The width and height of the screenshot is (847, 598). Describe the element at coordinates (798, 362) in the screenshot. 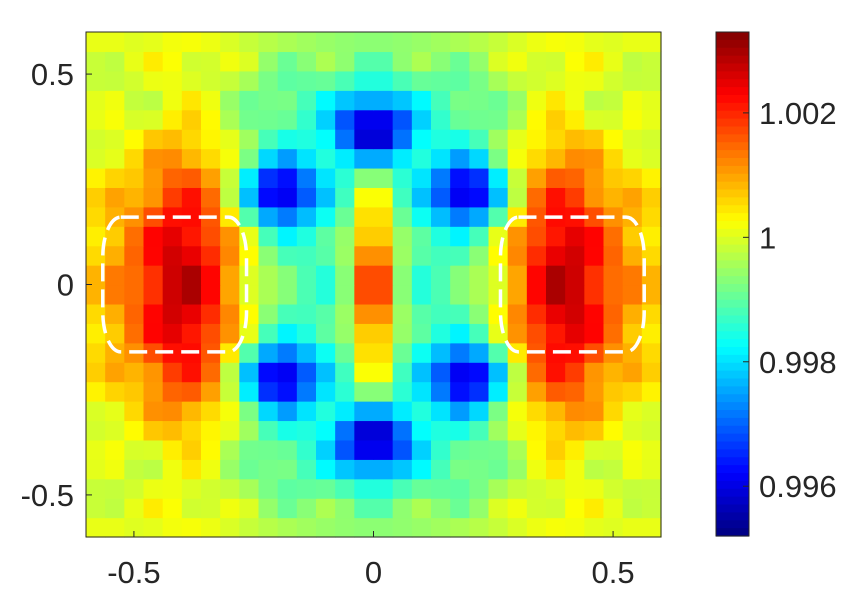

I see `colorbar-tick-label: 0.998` at that location.